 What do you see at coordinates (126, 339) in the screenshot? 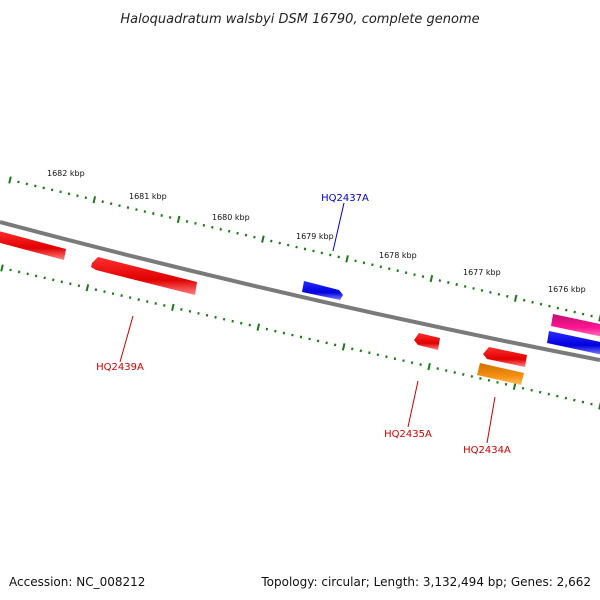
I see `leader-line-hq2439a` at bounding box center [126, 339].